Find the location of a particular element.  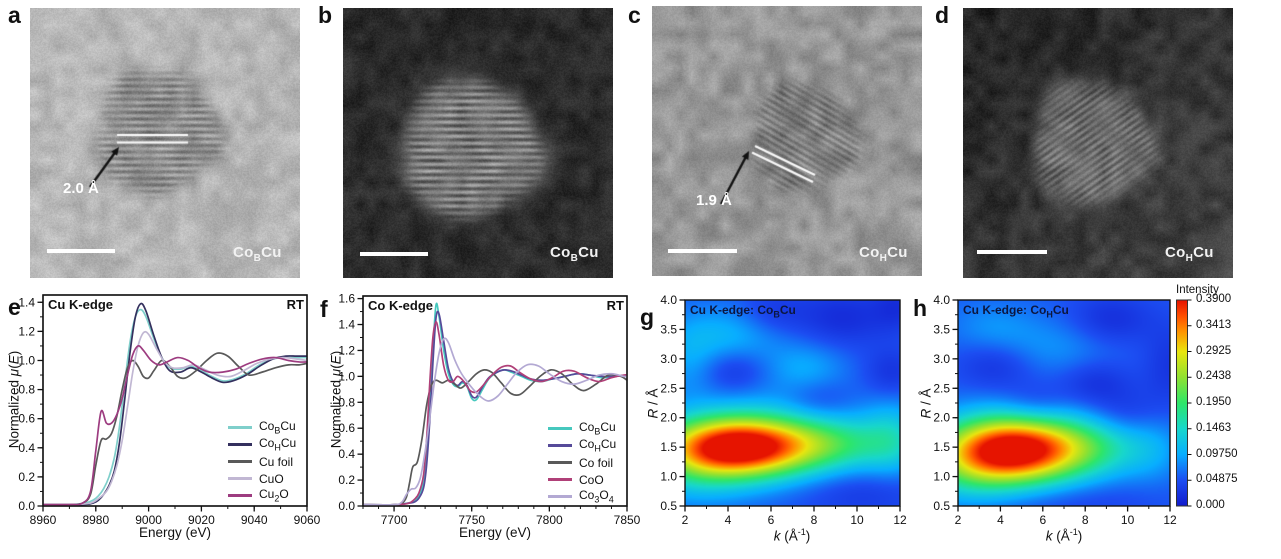

micrograph-d-canvas is located at coordinates (1098, 143).